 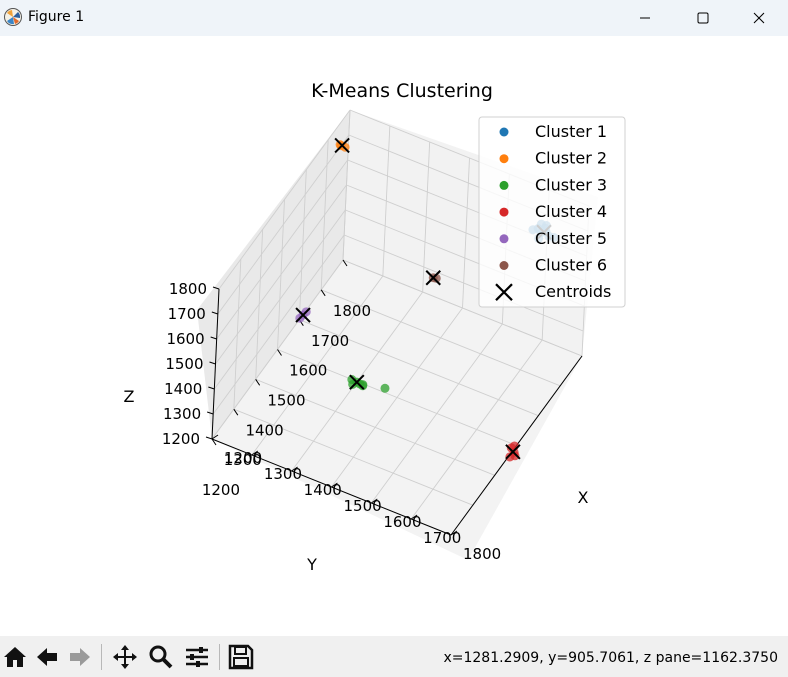 I want to click on y-tick-label: 1600, so click(x=308, y=371).